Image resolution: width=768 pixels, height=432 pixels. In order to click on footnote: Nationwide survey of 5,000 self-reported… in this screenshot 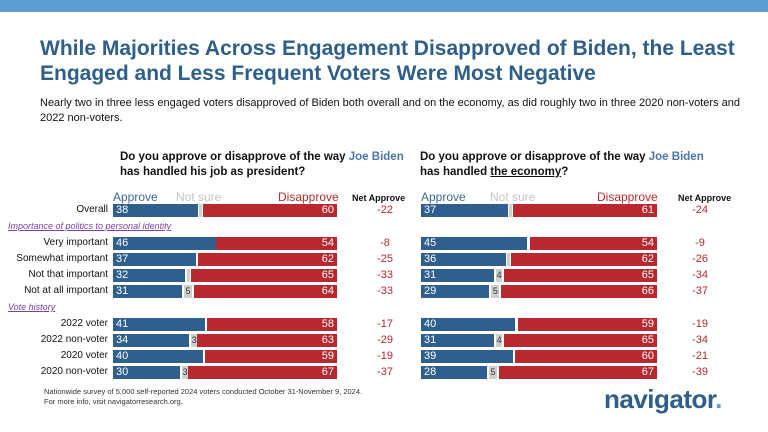, I will do `click(203, 397)`.